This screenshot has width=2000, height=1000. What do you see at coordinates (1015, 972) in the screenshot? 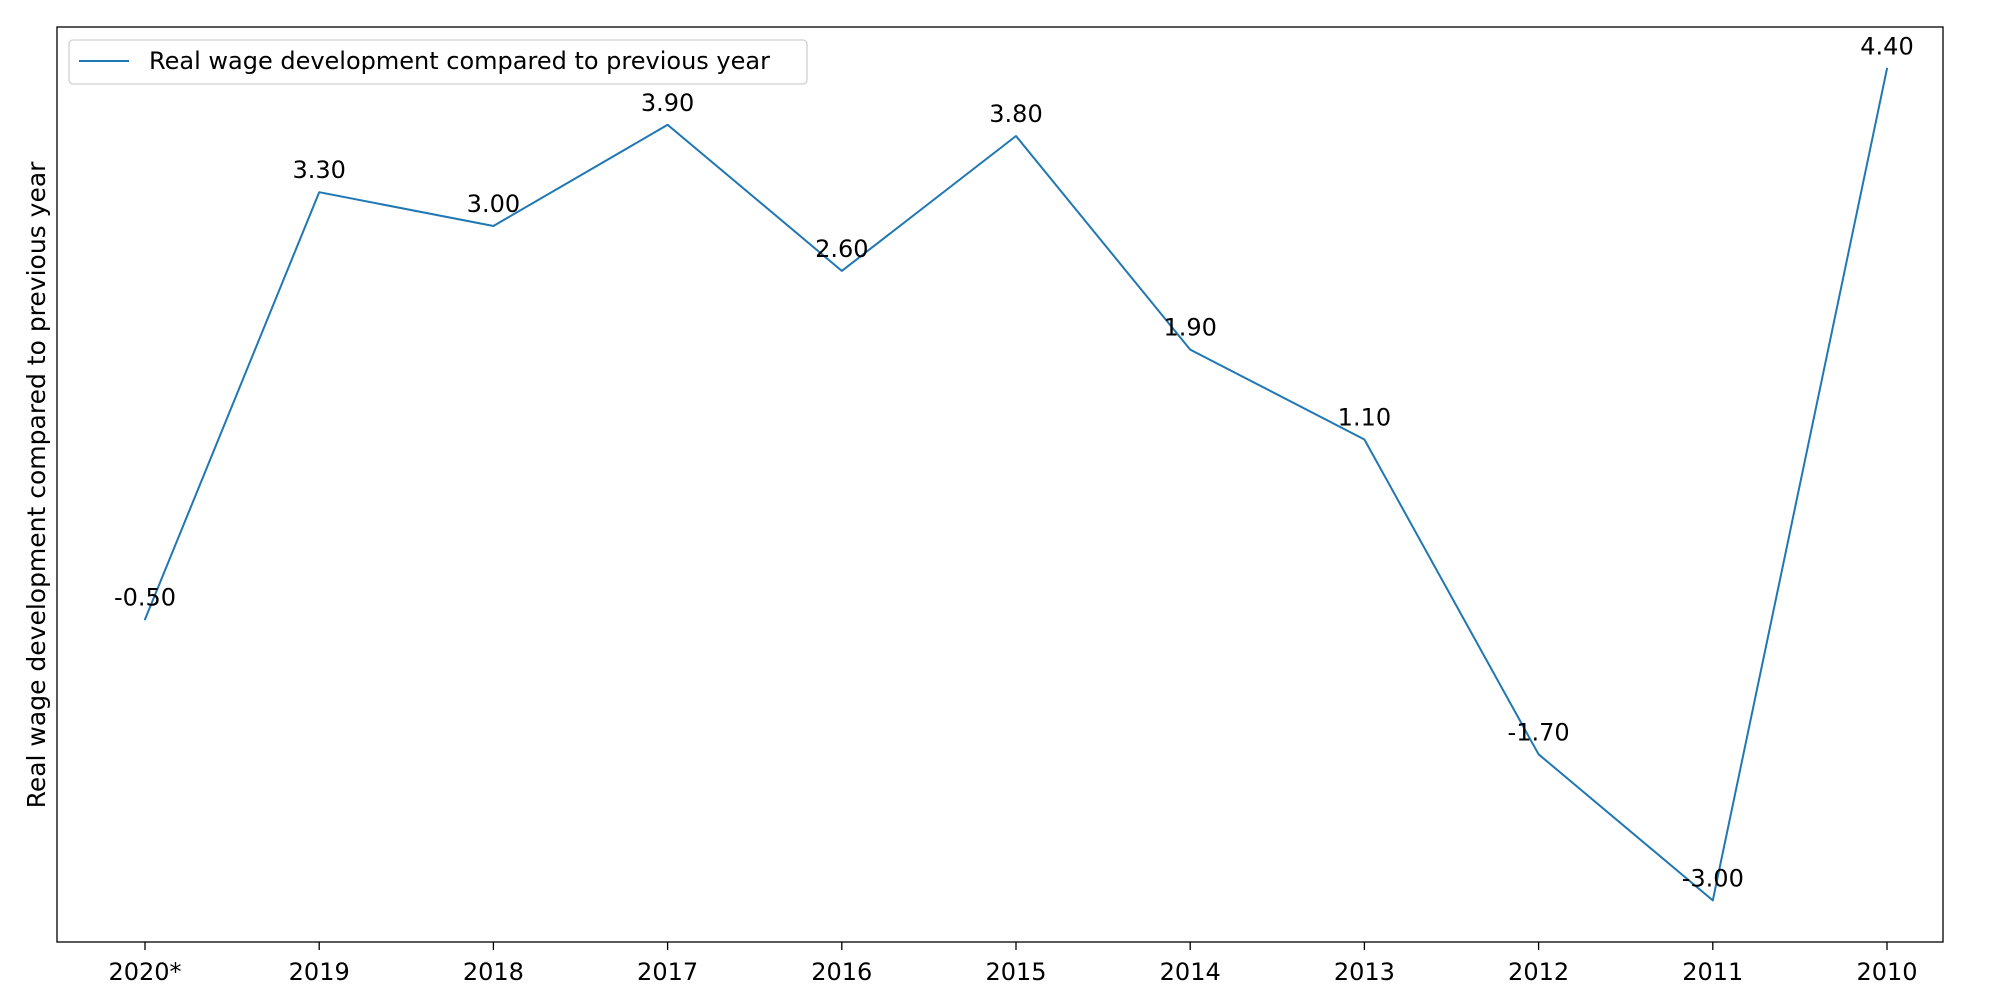
I see `x-tick-label: 2015` at bounding box center [1015, 972].